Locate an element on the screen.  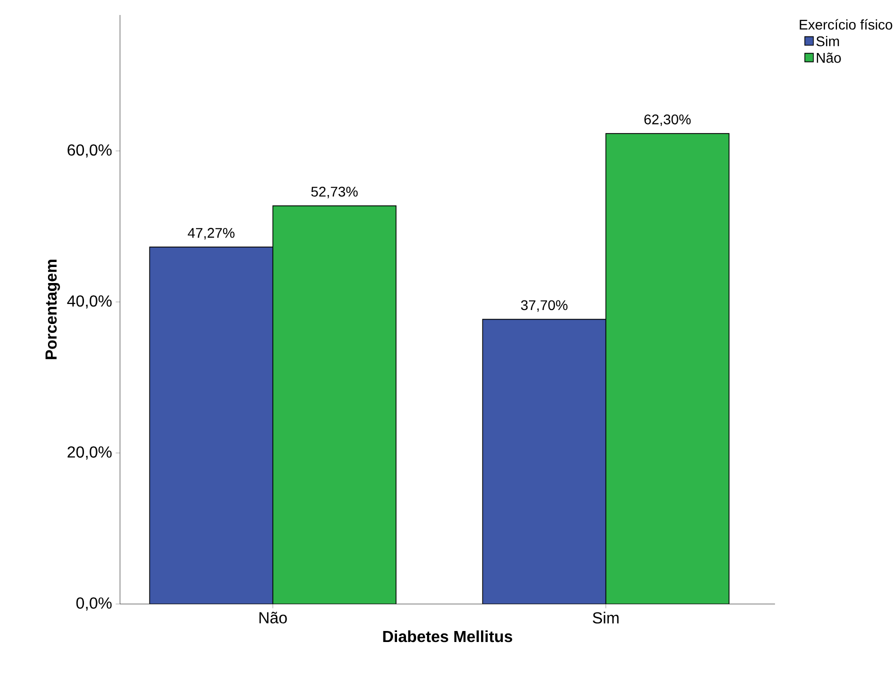
legend-label: Sim is located at coordinates (827, 41).